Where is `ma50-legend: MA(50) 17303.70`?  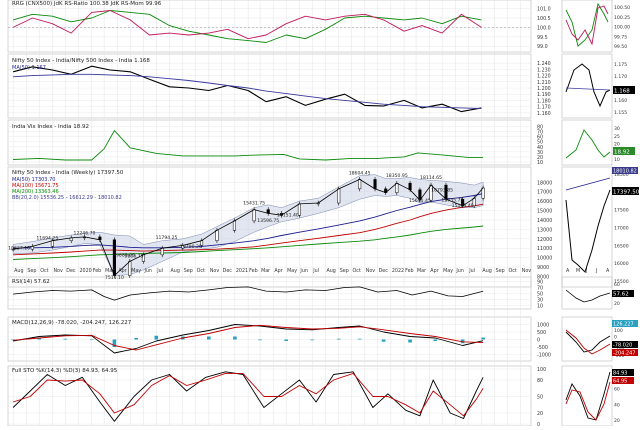 ma50-legend: MA(50) 17303.70 is located at coordinates (33, 180).